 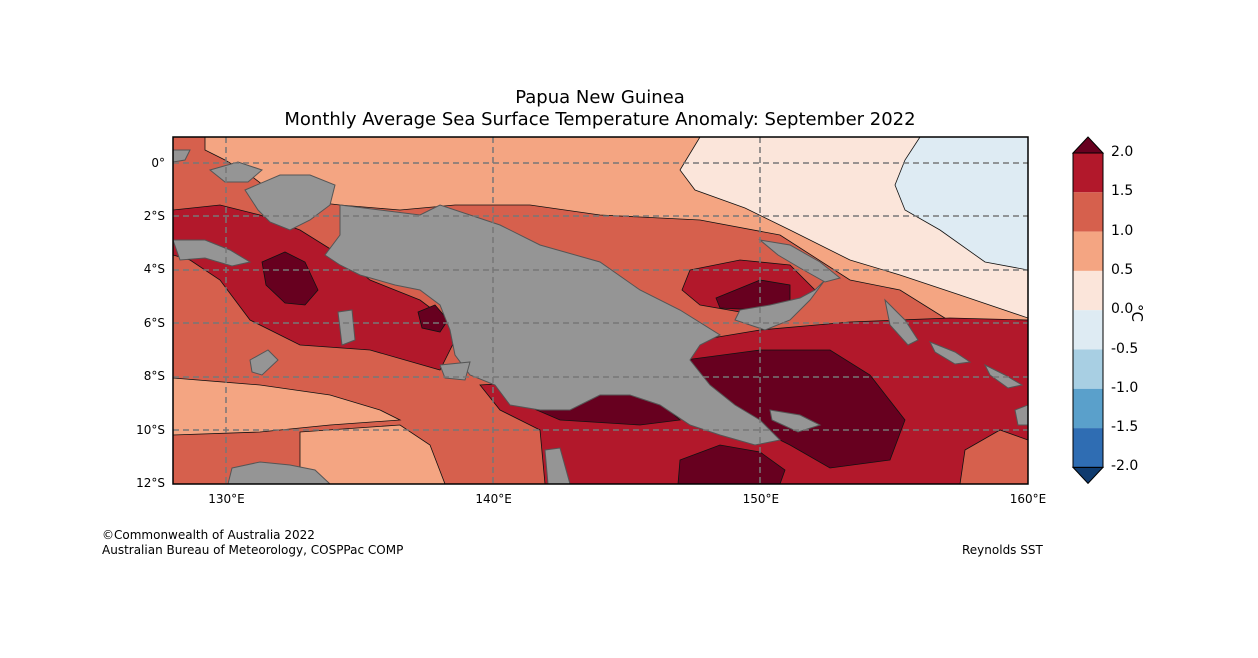 What do you see at coordinates (780, 305) in the screenshot?
I see `new-britain-island` at bounding box center [780, 305].